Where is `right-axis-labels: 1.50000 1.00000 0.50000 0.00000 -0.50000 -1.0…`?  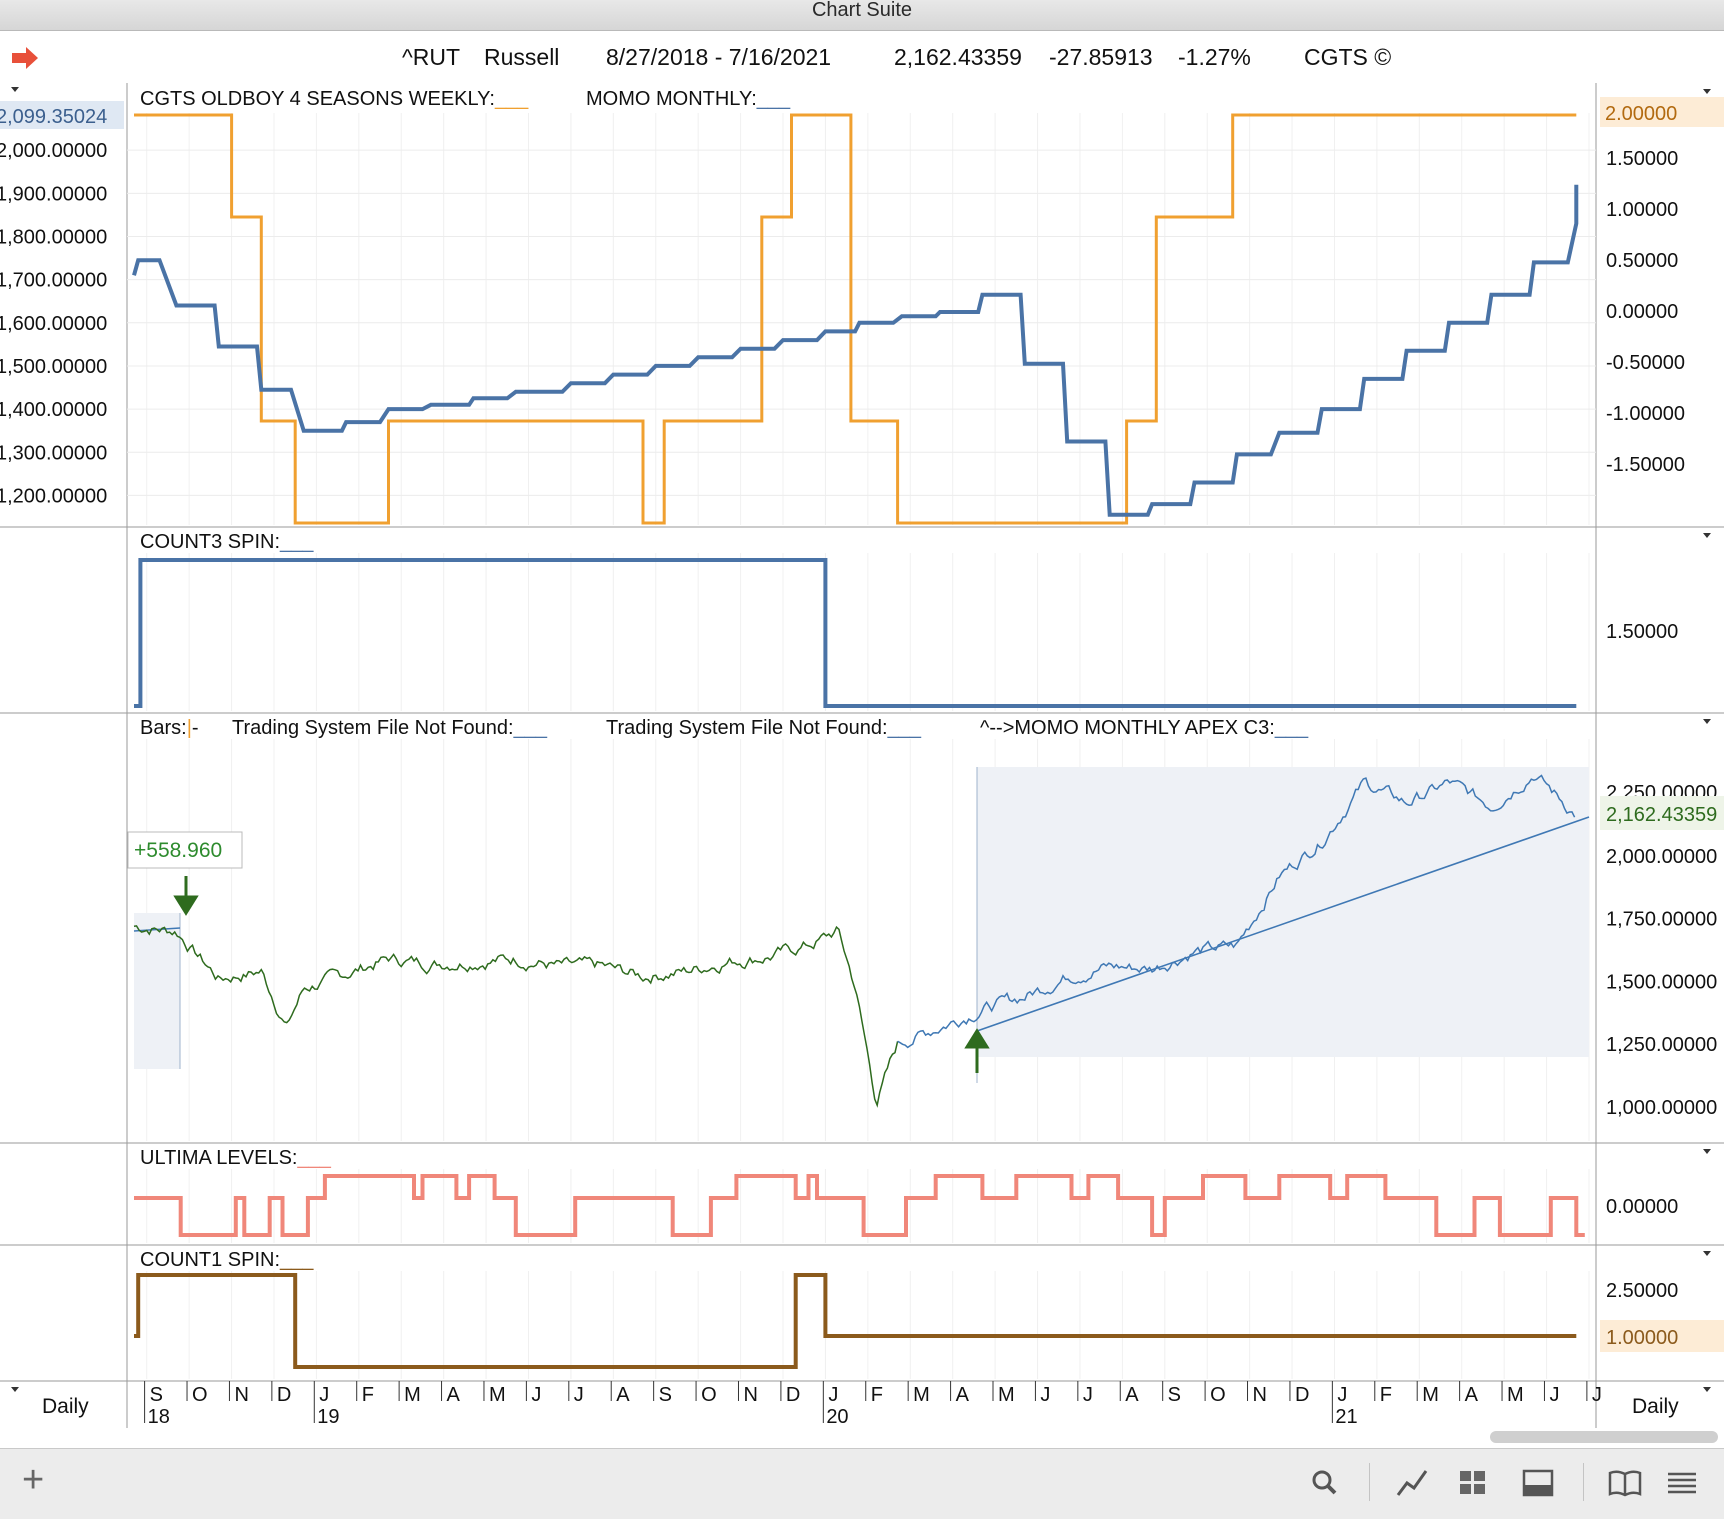
right-axis-labels: 1.50000 1.00000 0.50000 0.00000 -0.50000 -1.0… is located at coordinates (1645, 312).